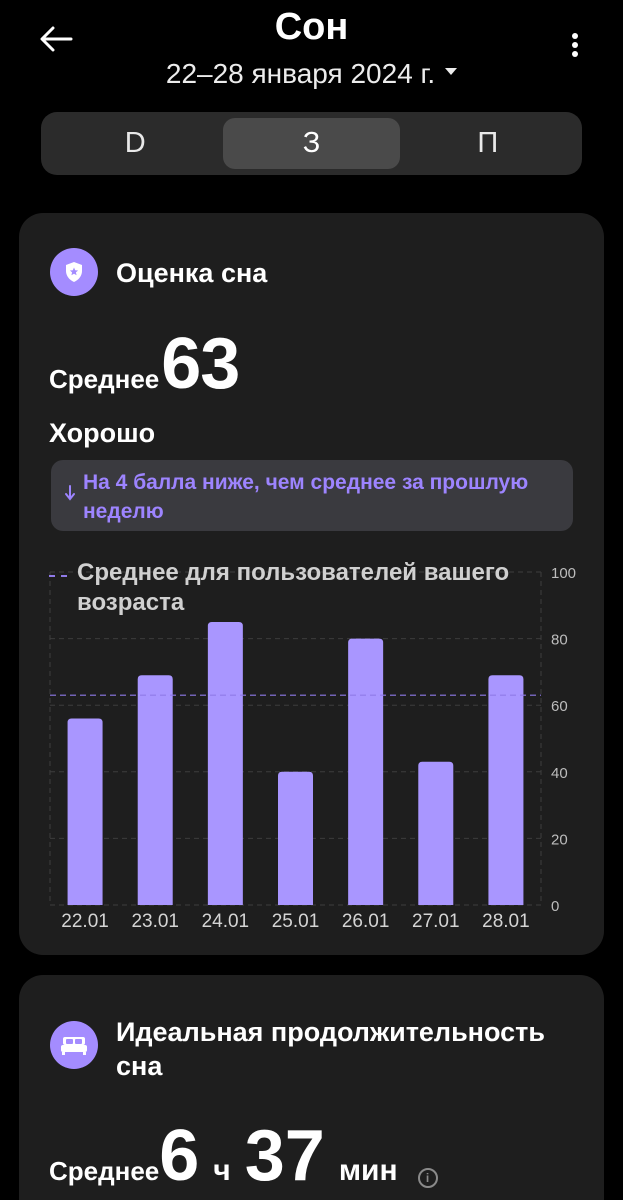  What do you see at coordinates (155, 921) in the screenshot?
I see `x-tick-label: 23.01` at bounding box center [155, 921].